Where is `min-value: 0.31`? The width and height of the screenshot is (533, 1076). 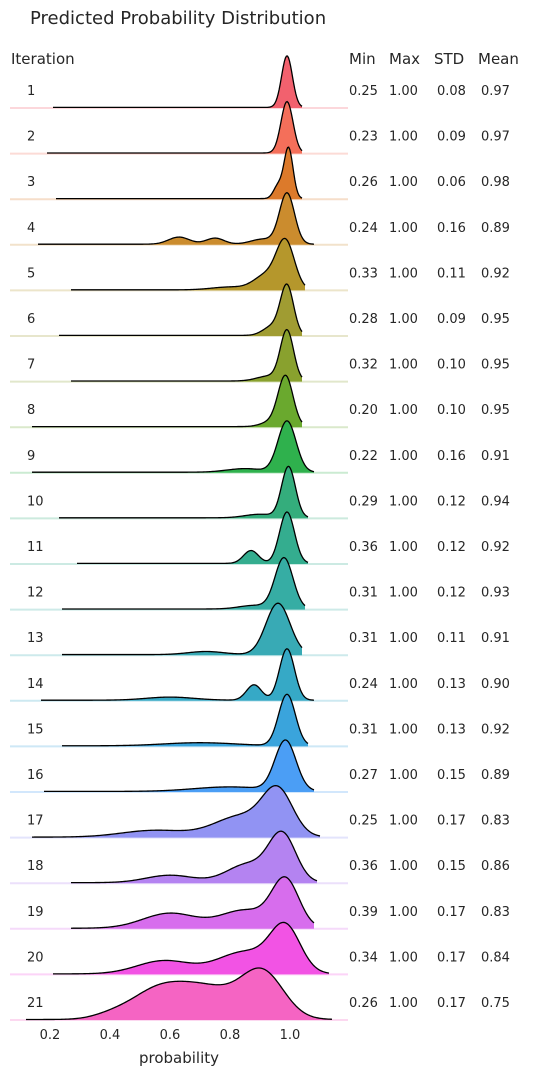 min-value: 0.31 is located at coordinates (363, 638).